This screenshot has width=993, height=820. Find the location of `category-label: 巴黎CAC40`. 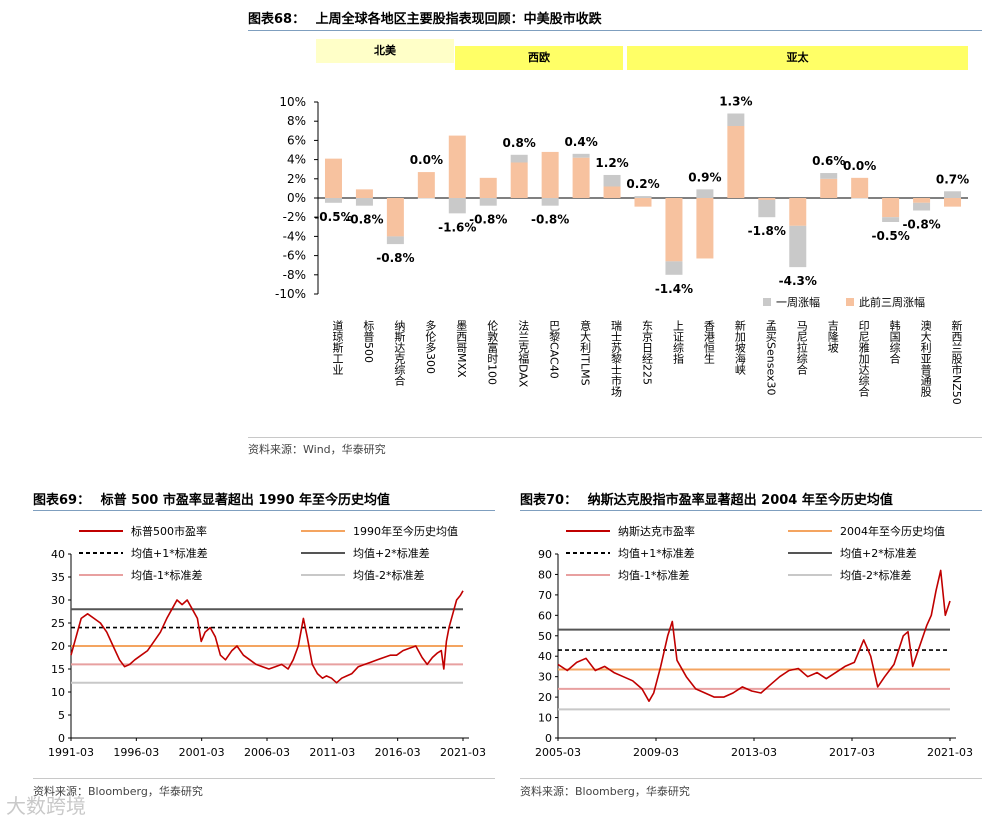

category-label: 巴黎CAC40 is located at coordinates (554, 349).